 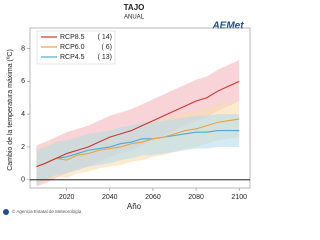 What do you see at coordinates (196, 197) in the screenshot?
I see `x-tick-label: 2080` at bounding box center [196, 197].